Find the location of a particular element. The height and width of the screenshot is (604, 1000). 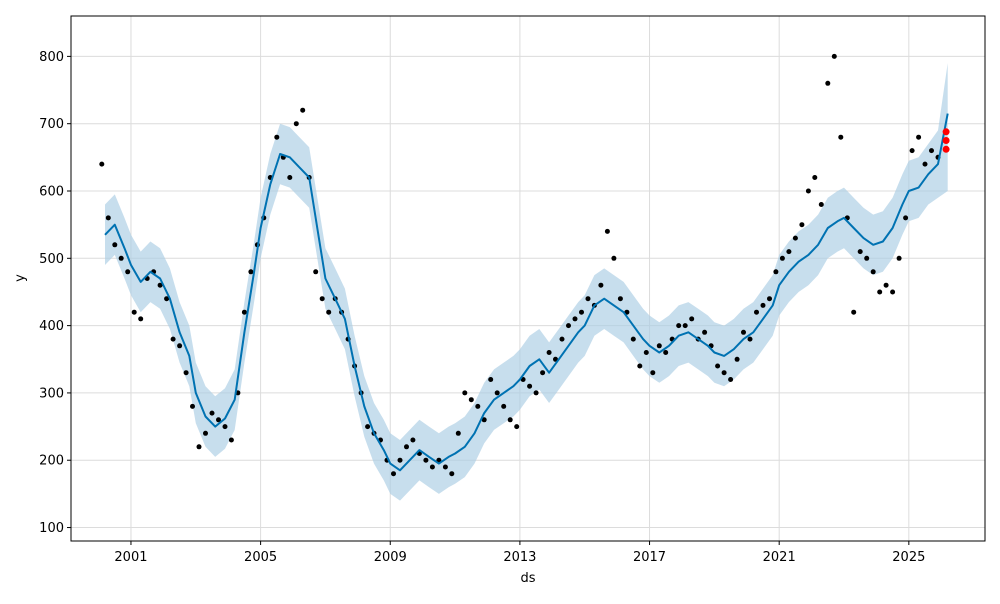

y-tick-label: 200 is located at coordinates (51, 461).